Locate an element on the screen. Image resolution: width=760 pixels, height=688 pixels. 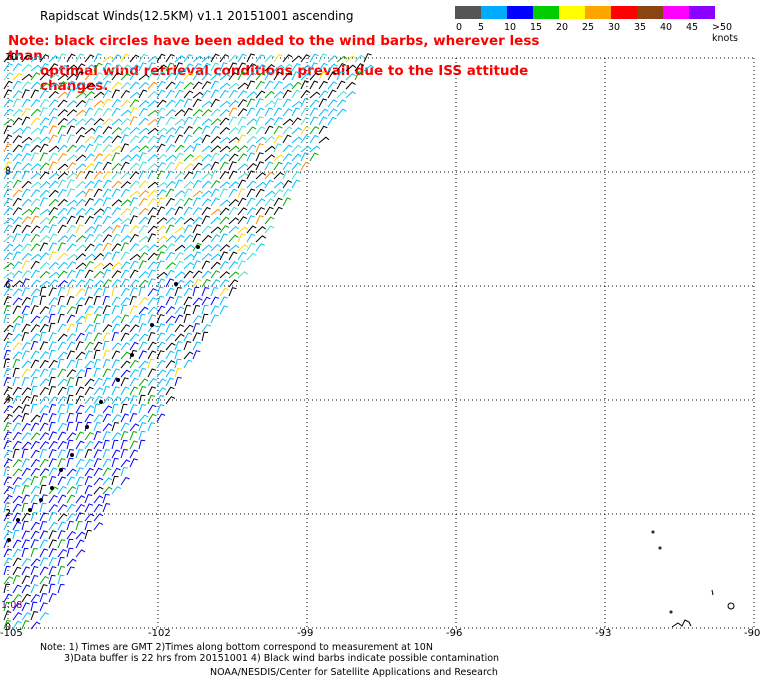
legend-label: 30 is located at coordinates (614, 27).